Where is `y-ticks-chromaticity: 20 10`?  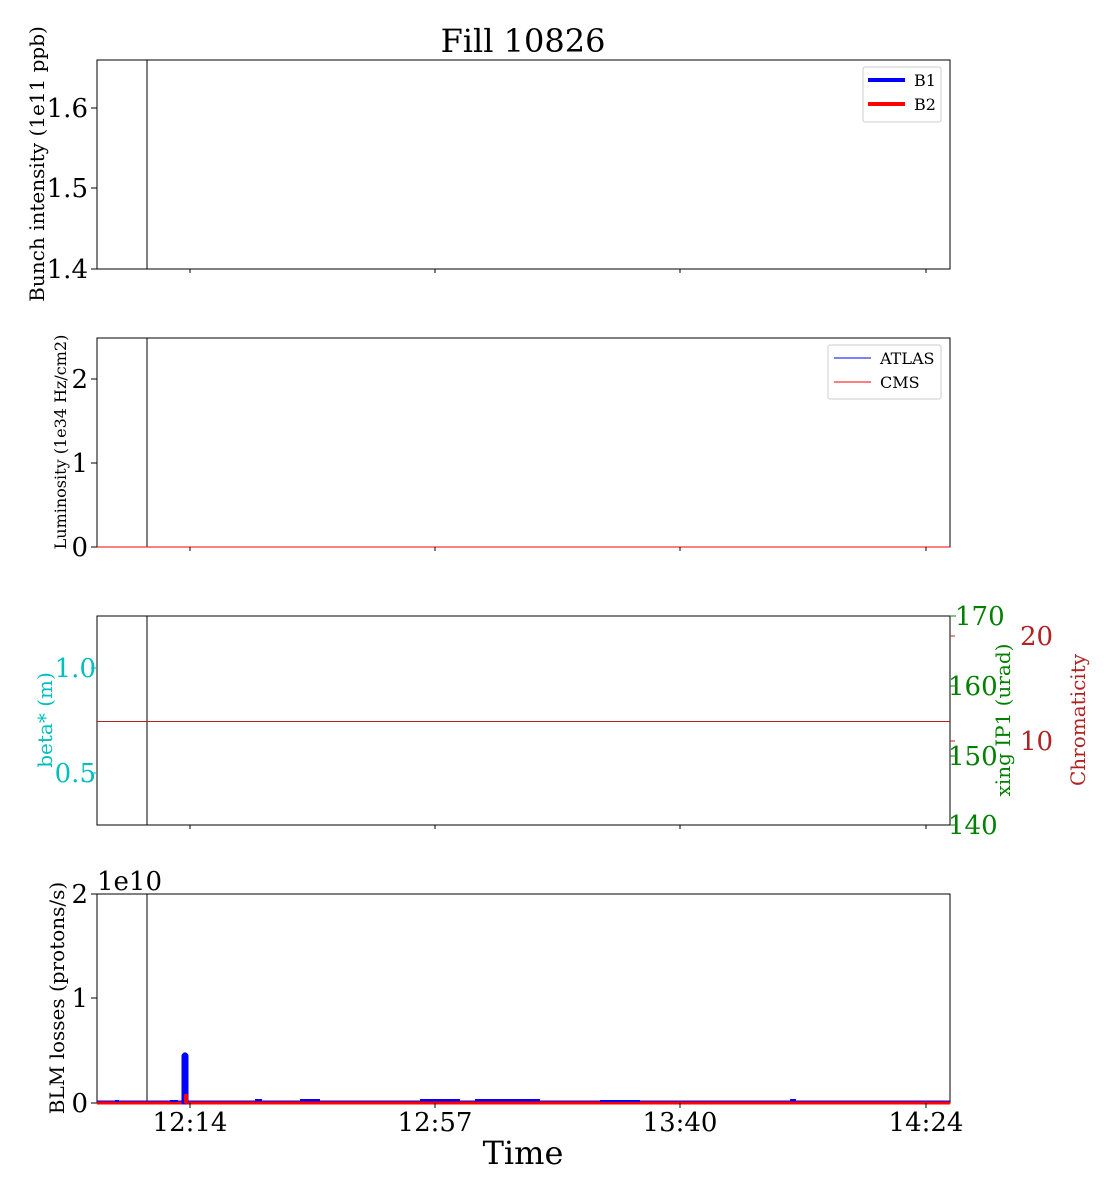
y-ticks-chromaticity: 20 10 is located at coordinates (1001, 689).